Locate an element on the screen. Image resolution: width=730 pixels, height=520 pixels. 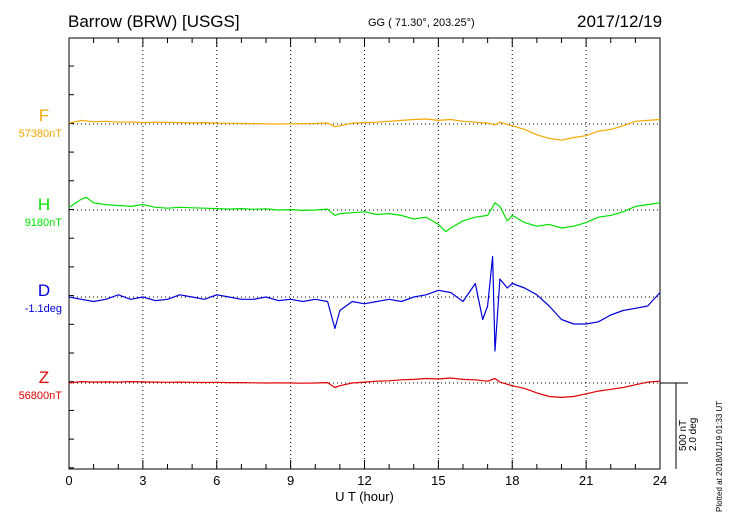
plotted-timestamp: Plotted at 2018/01/19 01:33 UT is located at coordinates (719, 456).